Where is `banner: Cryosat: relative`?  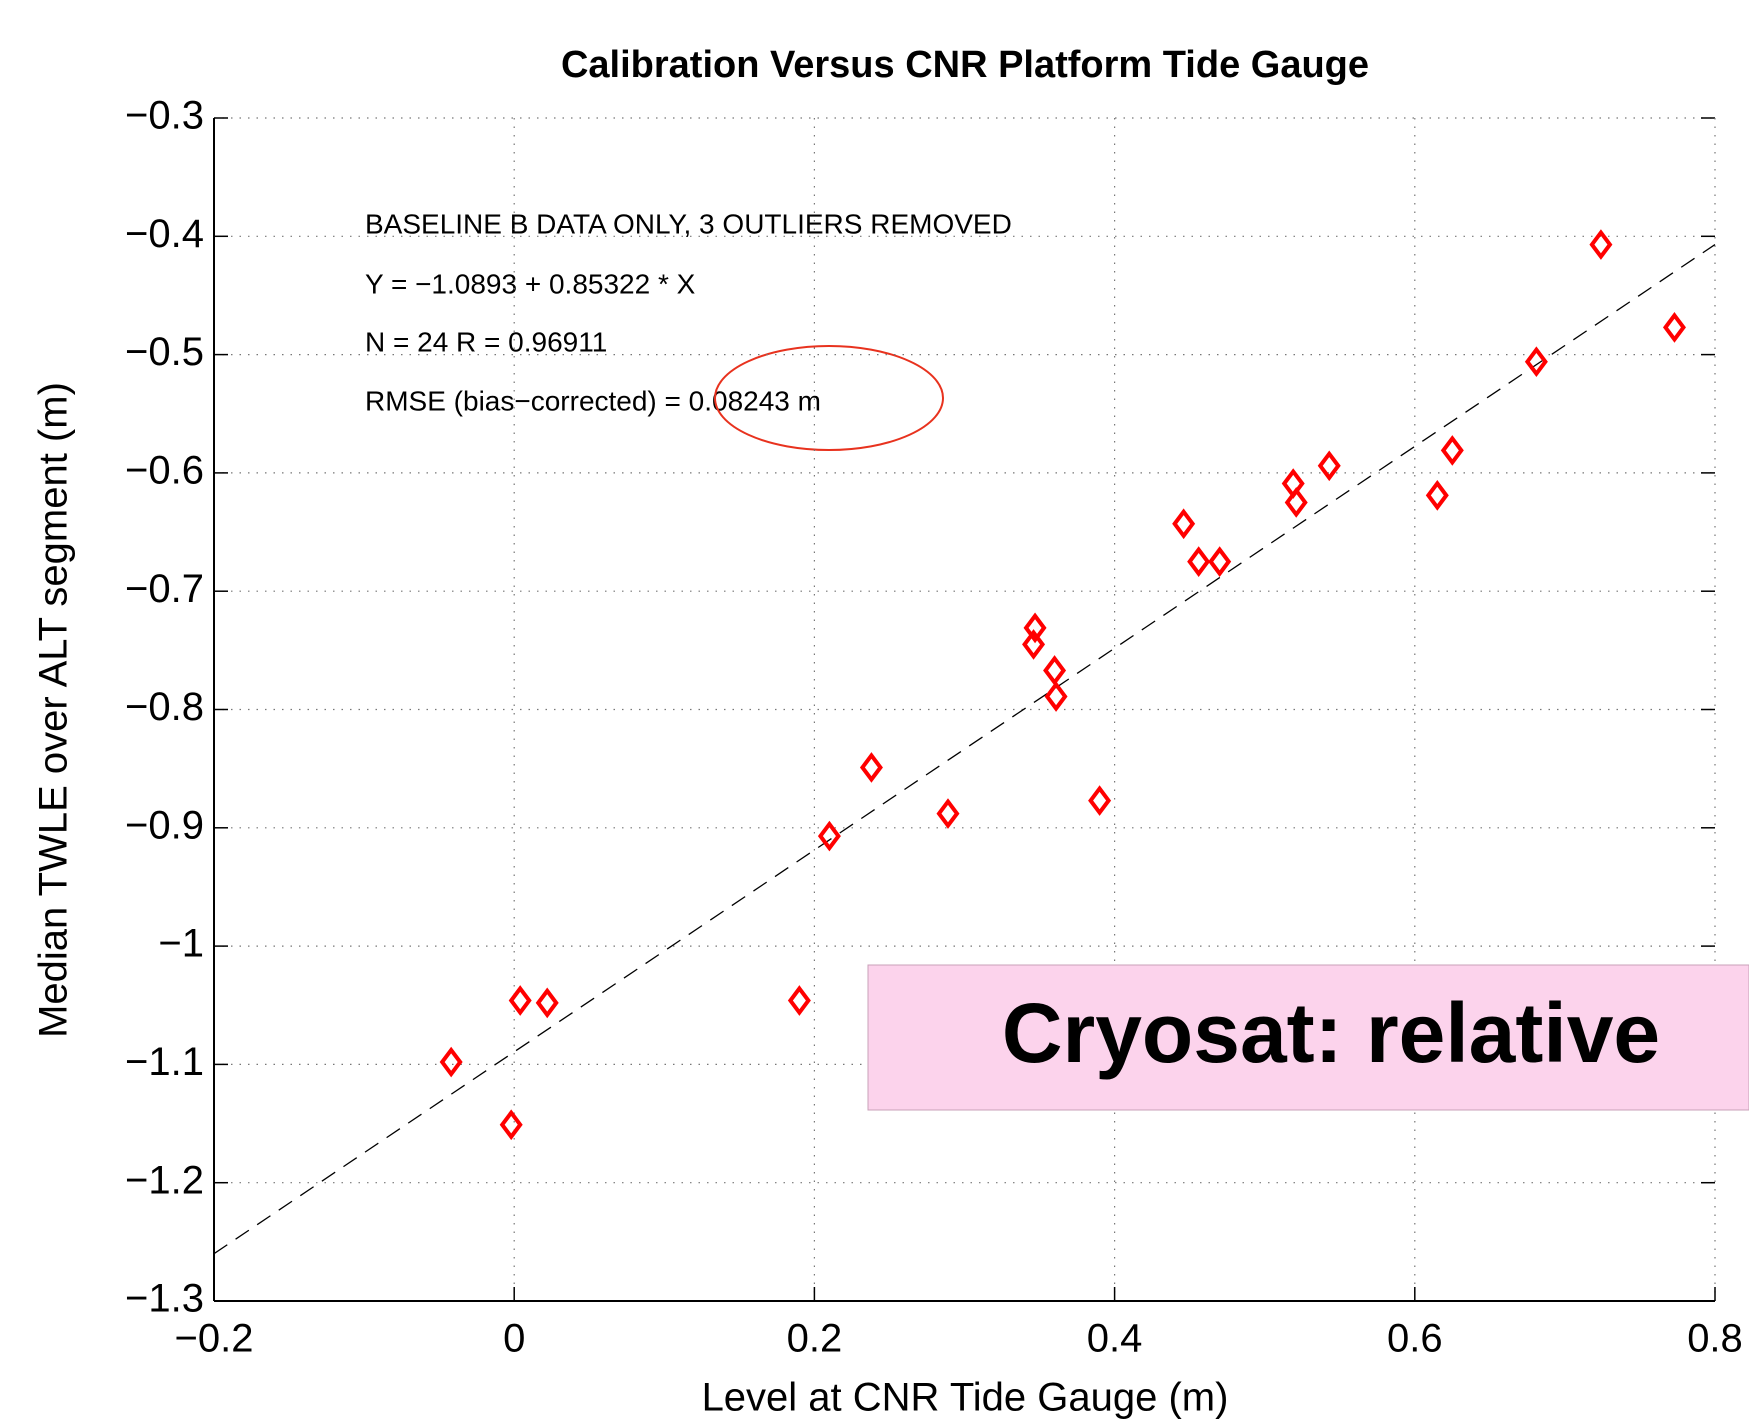
banner: Cryosat: relative is located at coordinates (1331, 1033).